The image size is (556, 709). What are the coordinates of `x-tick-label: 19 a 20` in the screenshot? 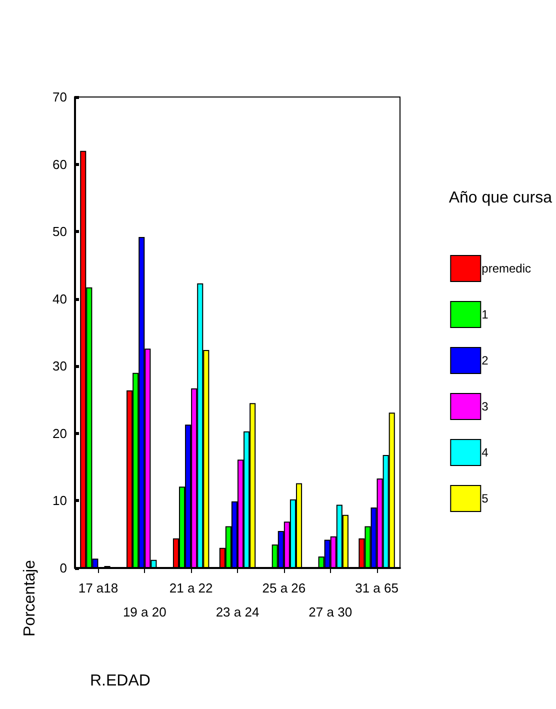 It's located at (144, 612).